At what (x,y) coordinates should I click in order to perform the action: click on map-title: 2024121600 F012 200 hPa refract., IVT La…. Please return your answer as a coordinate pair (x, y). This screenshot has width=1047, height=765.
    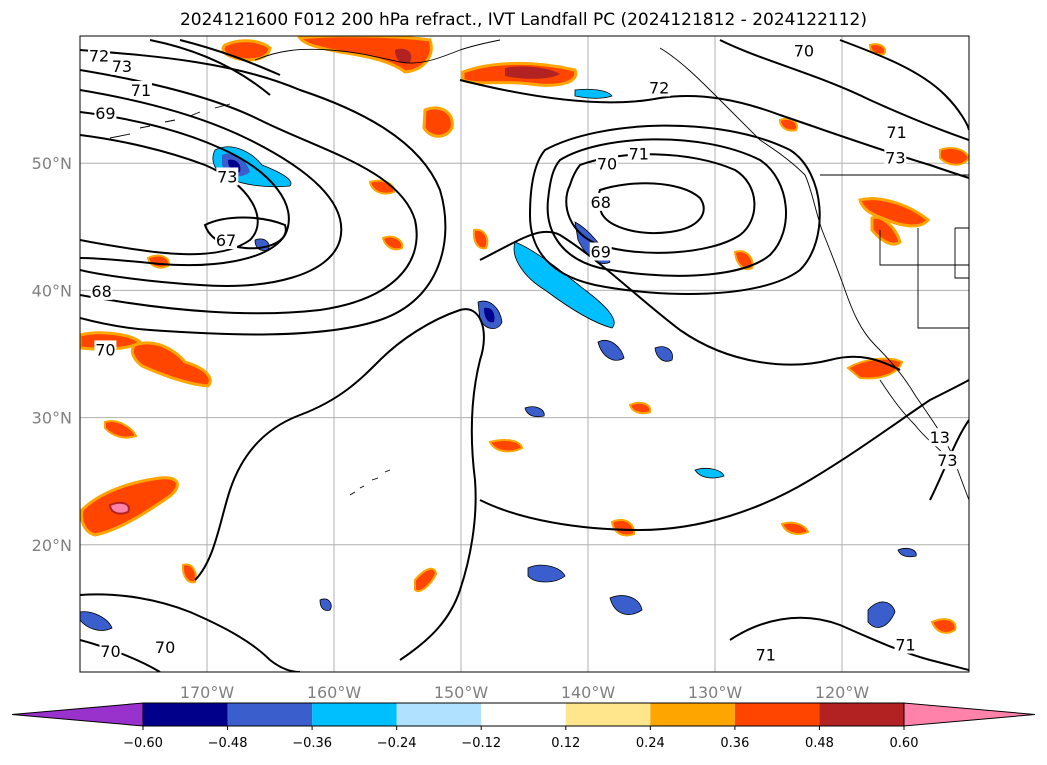
    Looking at the image, I should click on (523, 20).